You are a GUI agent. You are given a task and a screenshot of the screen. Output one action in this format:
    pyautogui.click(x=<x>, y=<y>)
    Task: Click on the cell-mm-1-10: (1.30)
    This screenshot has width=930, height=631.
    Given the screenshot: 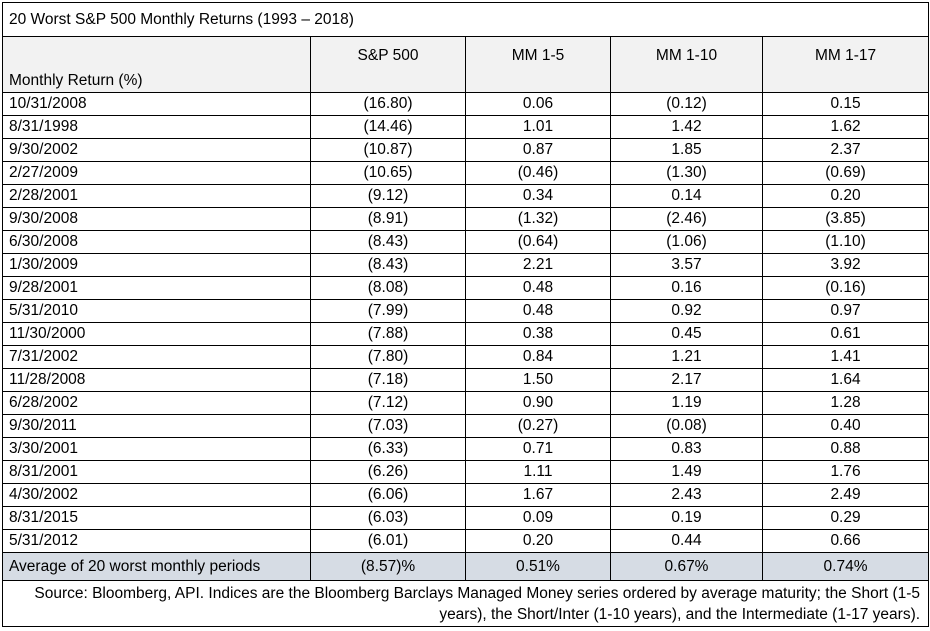 What is the action you would take?
    pyautogui.click(x=686, y=173)
    